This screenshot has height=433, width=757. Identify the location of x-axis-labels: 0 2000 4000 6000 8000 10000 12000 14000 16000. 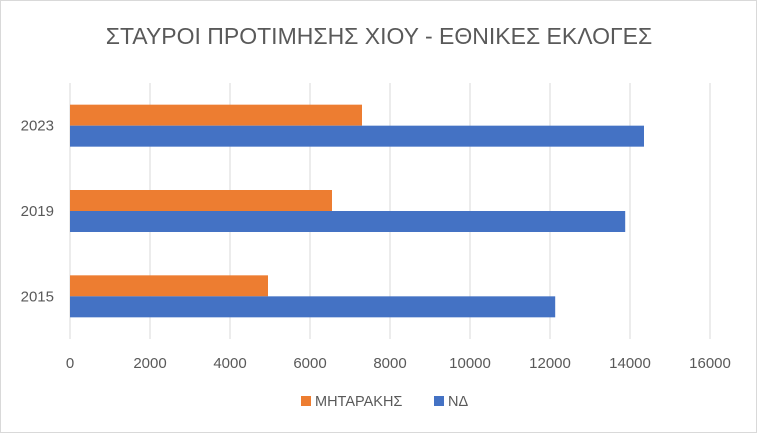
(398, 363).